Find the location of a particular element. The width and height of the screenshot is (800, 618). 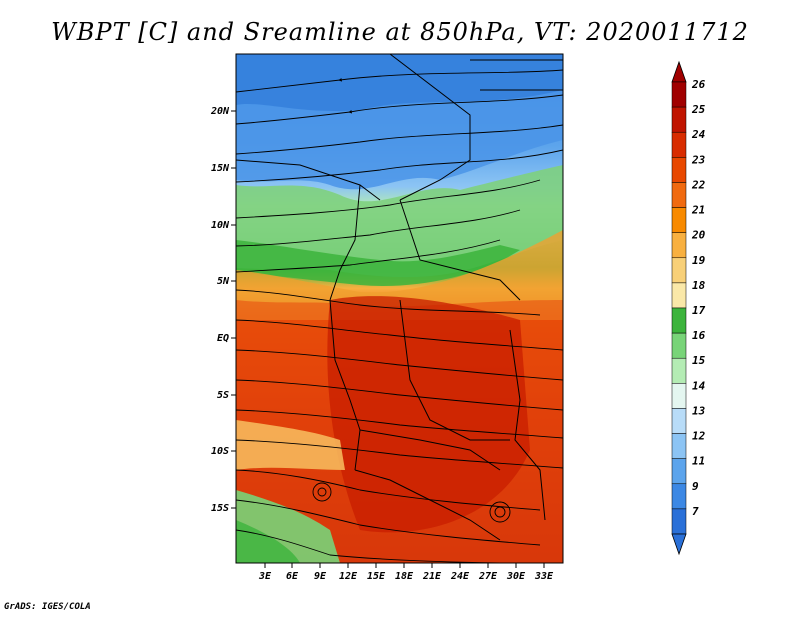

lat-label: 10N is located at coordinates (220, 225).